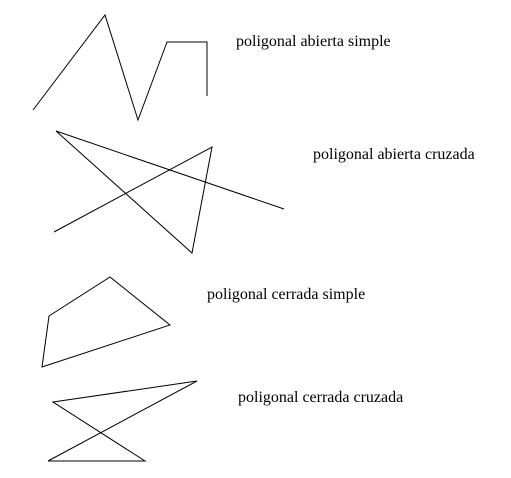 This screenshot has height=478, width=511. Describe the element at coordinates (286, 294) in the screenshot. I see `label-closed-simple: poligonal cerrada simple` at that location.